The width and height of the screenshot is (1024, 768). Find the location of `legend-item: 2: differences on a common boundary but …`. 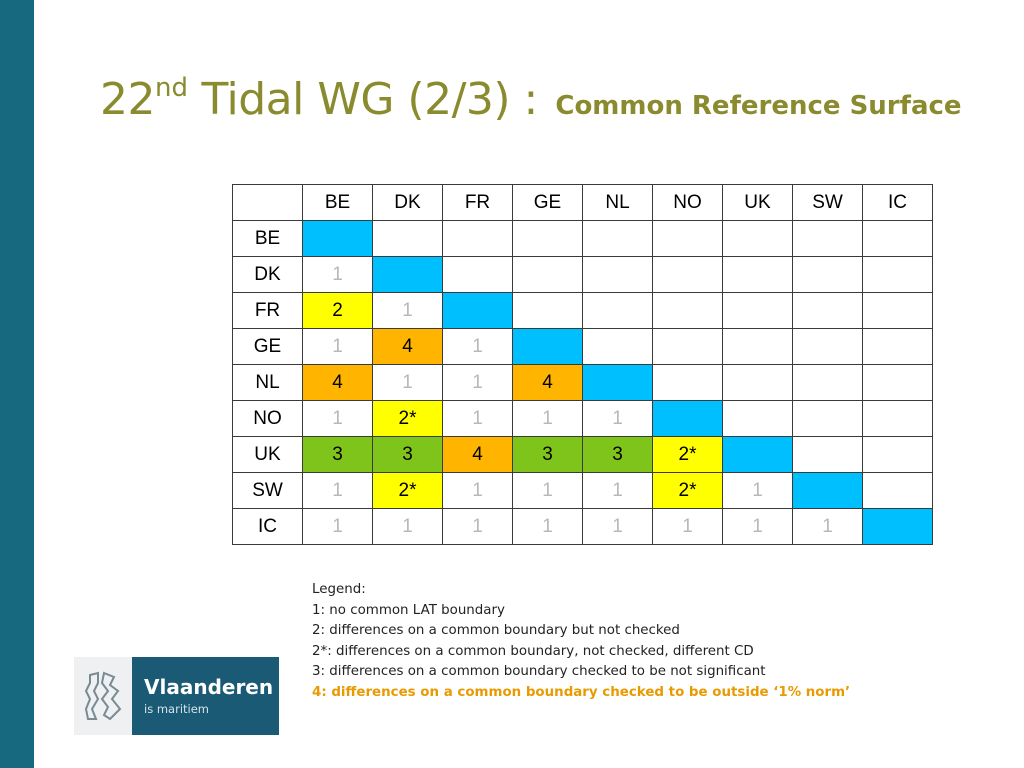

legend-item: 2: differences on a common boundary but … is located at coordinates (496, 631).